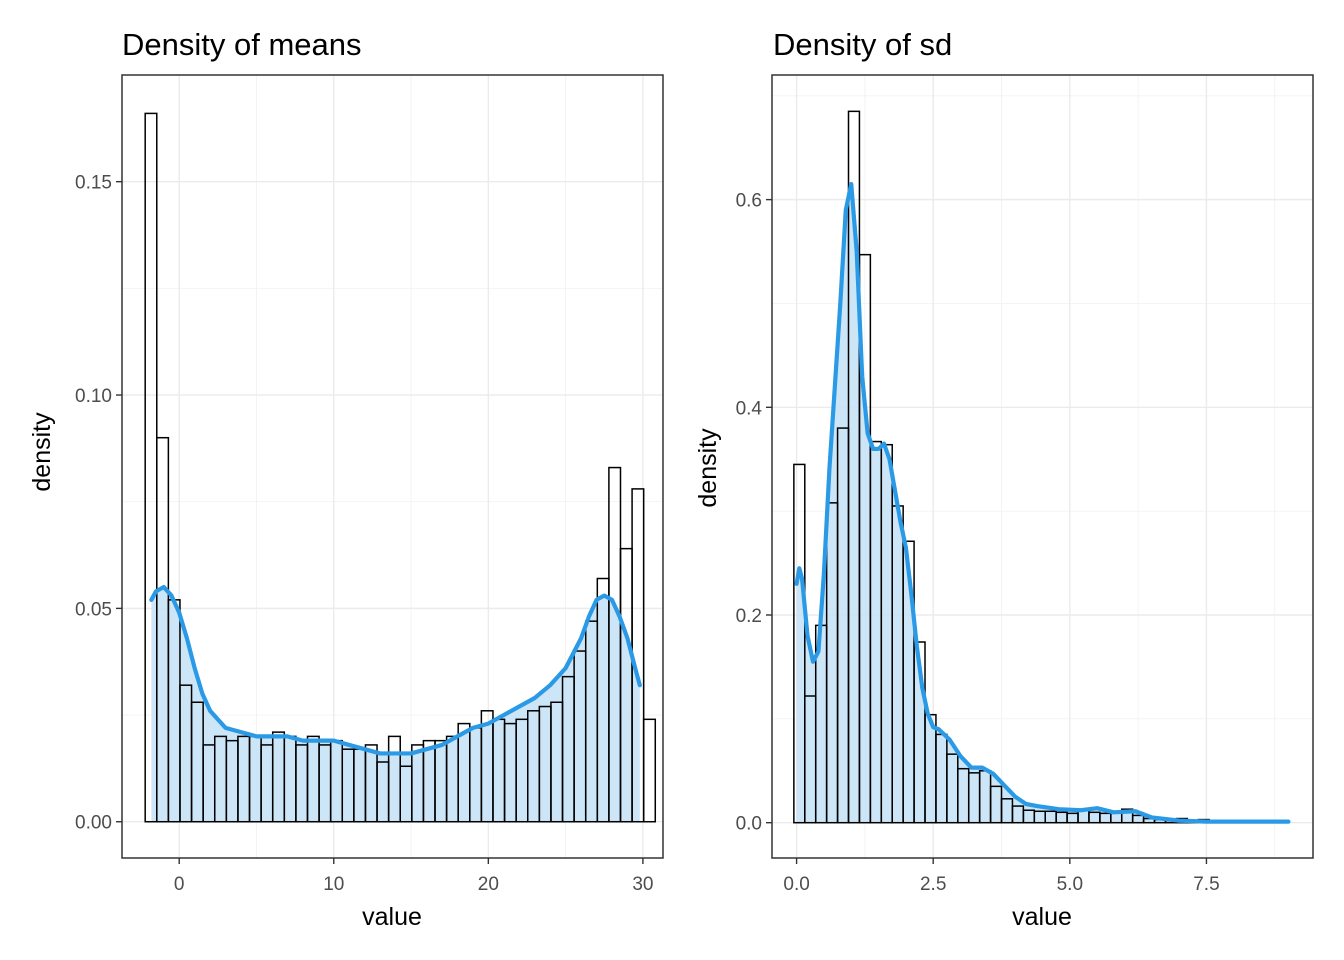 The width and height of the screenshot is (1344, 960). I want to click on means-x-tick-label: 0, so click(179, 884).